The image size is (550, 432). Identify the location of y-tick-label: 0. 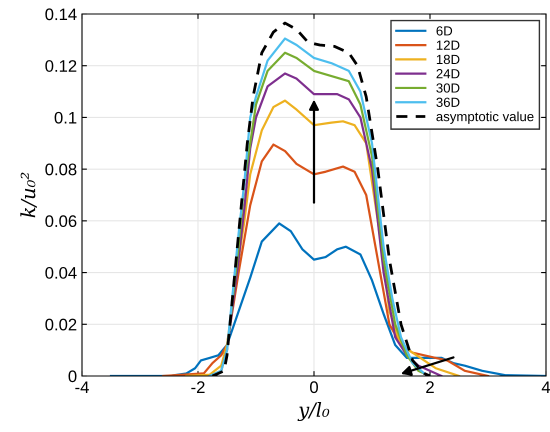
(72, 376).